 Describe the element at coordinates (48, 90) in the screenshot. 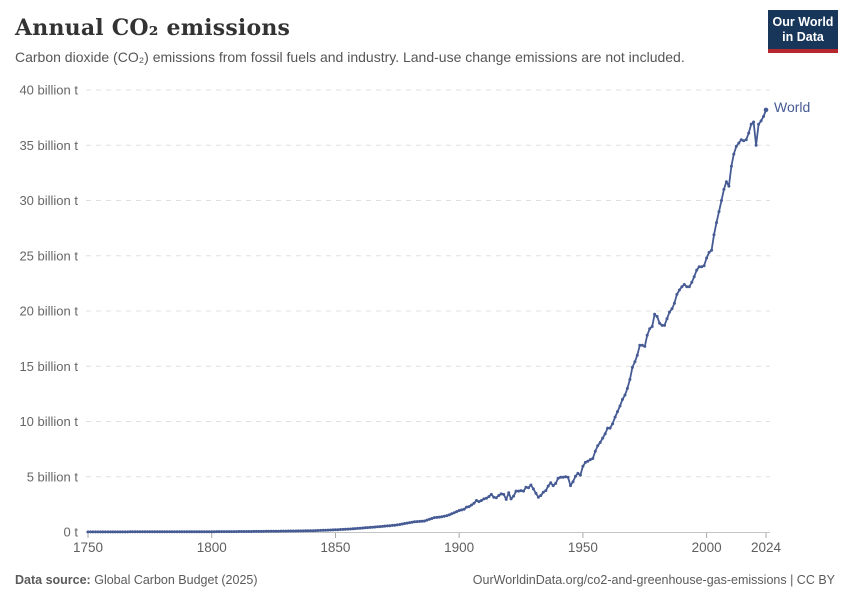

I see `y-axis-label: 40 billion t` at that location.